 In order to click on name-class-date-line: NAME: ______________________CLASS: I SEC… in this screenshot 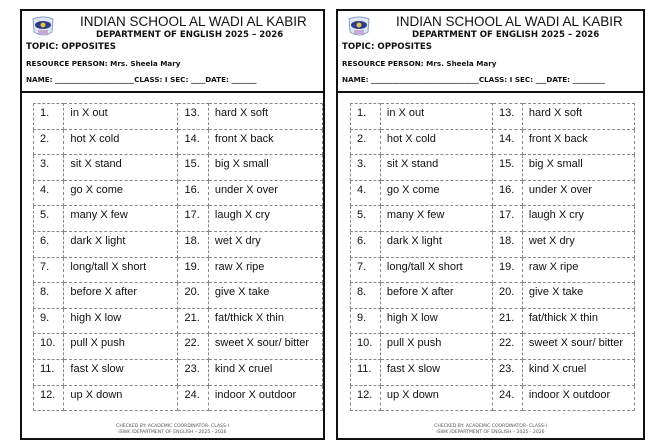, I will do `click(141, 79)`.